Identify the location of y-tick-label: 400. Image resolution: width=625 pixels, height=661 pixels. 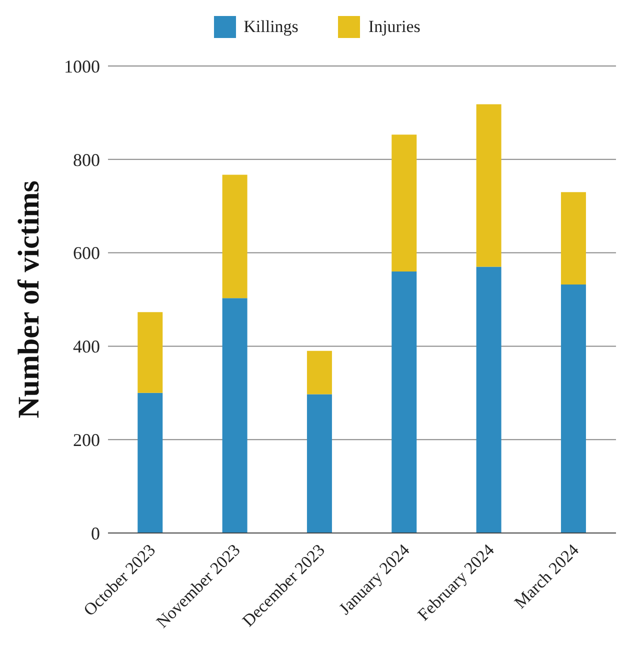
(86, 346).